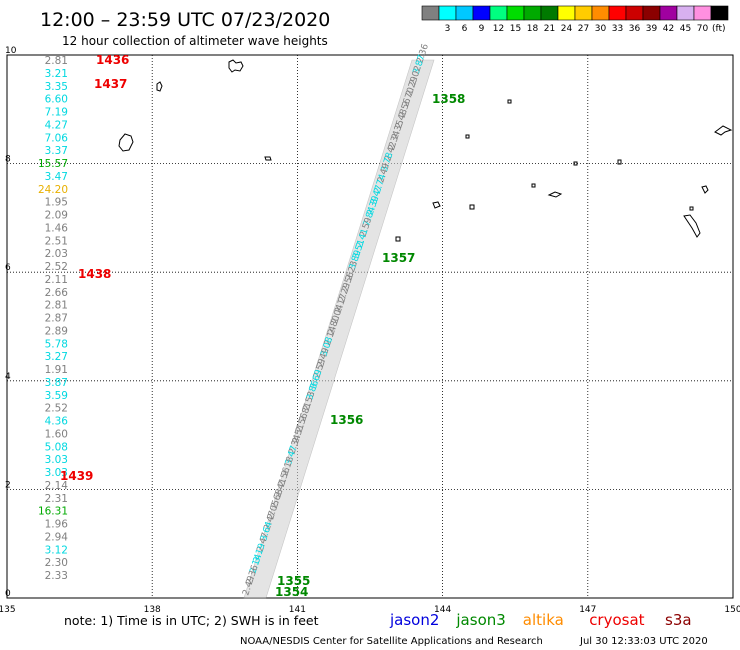 The image size is (740, 650). I want to click on longitude-label: 147, so click(587, 610).